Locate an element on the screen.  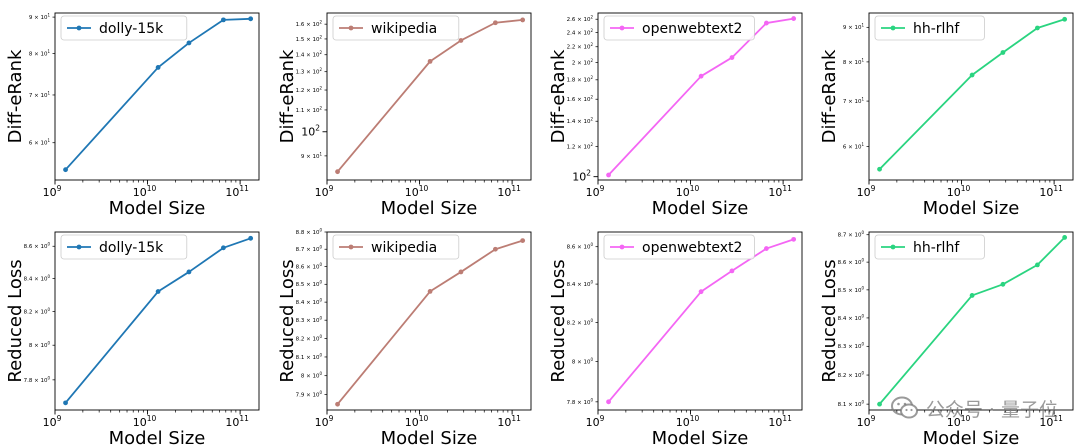
y-tick-label: 2.4 × 10² is located at coordinates (580, 32).